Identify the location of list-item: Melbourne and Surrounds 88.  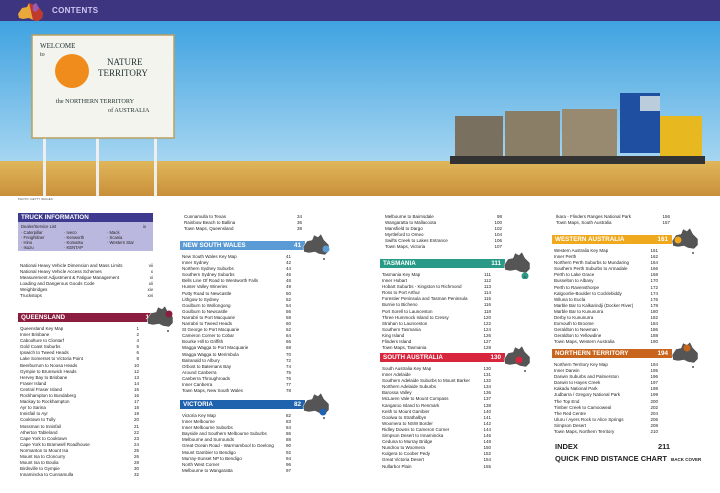
(236, 440).